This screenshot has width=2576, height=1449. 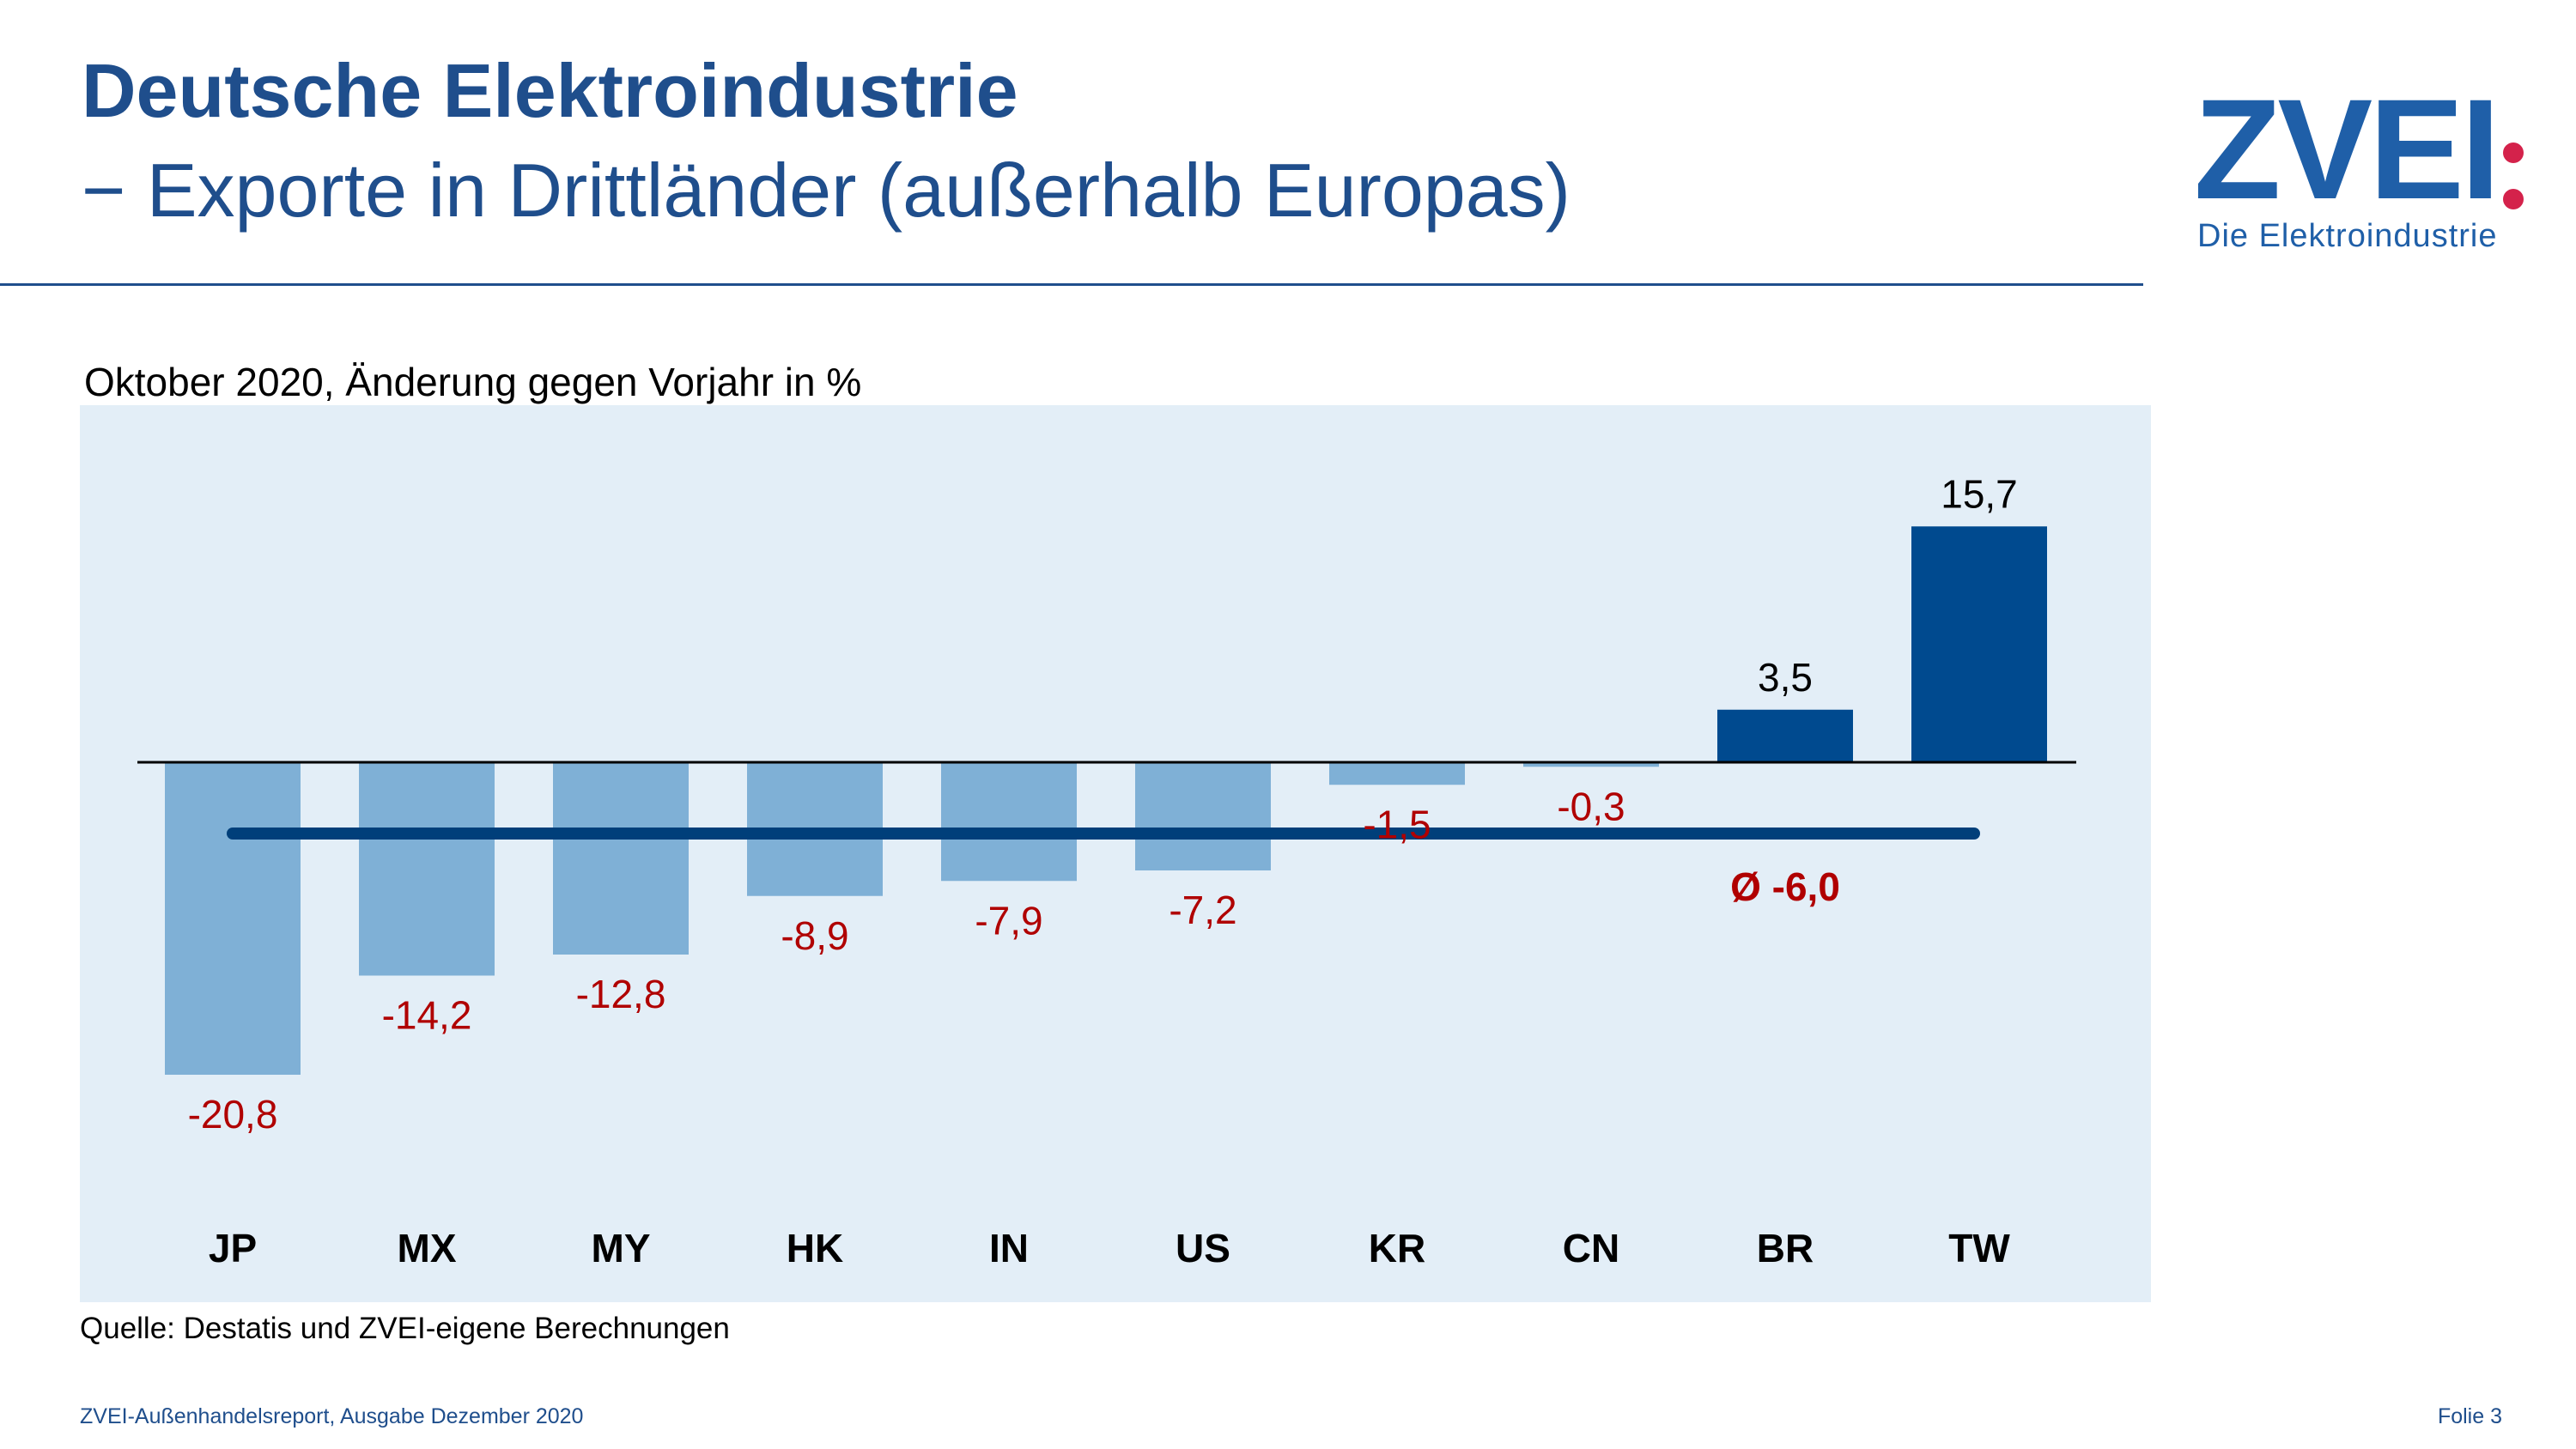 What do you see at coordinates (815, 1248) in the screenshot?
I see `category-label-hk: HK` at bounding box center [815, 1248].